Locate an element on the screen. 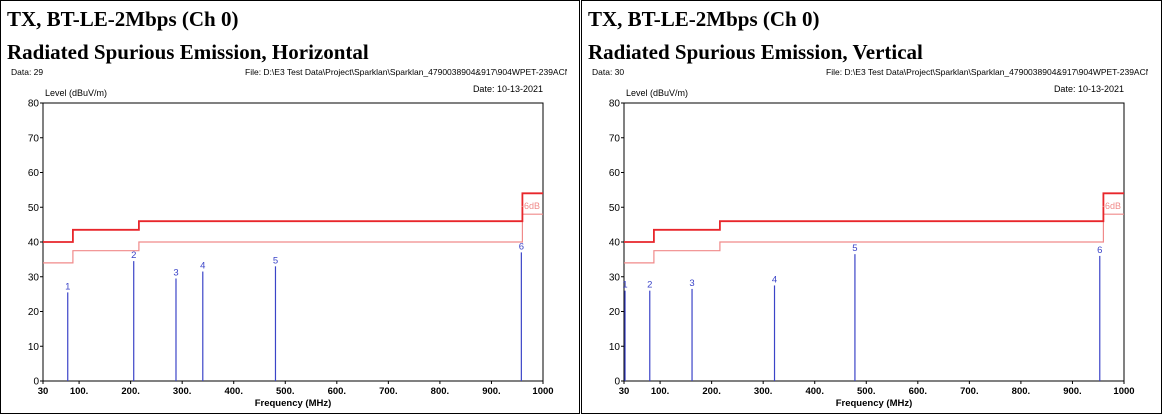  data-label: Data: 30 is located at coordinates (608, 72).